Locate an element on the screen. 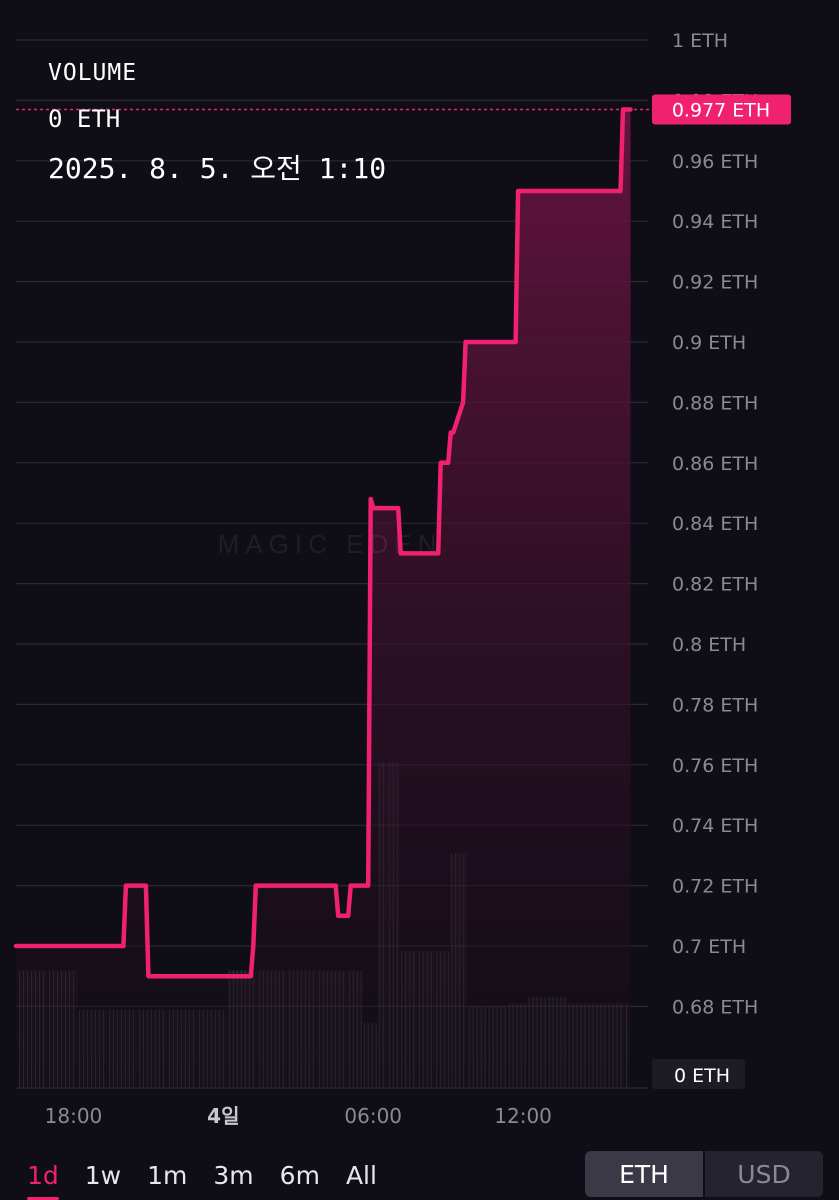  currency-toggle: ETH USD is located at coordinates (704, 1174).